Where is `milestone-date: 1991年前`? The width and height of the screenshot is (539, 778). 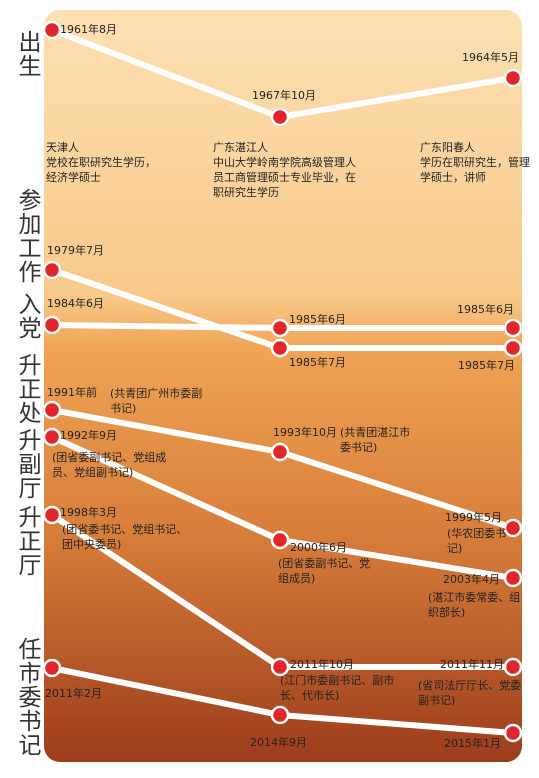
milestone-date: 1991年前 is located at coordinates (72, 392).